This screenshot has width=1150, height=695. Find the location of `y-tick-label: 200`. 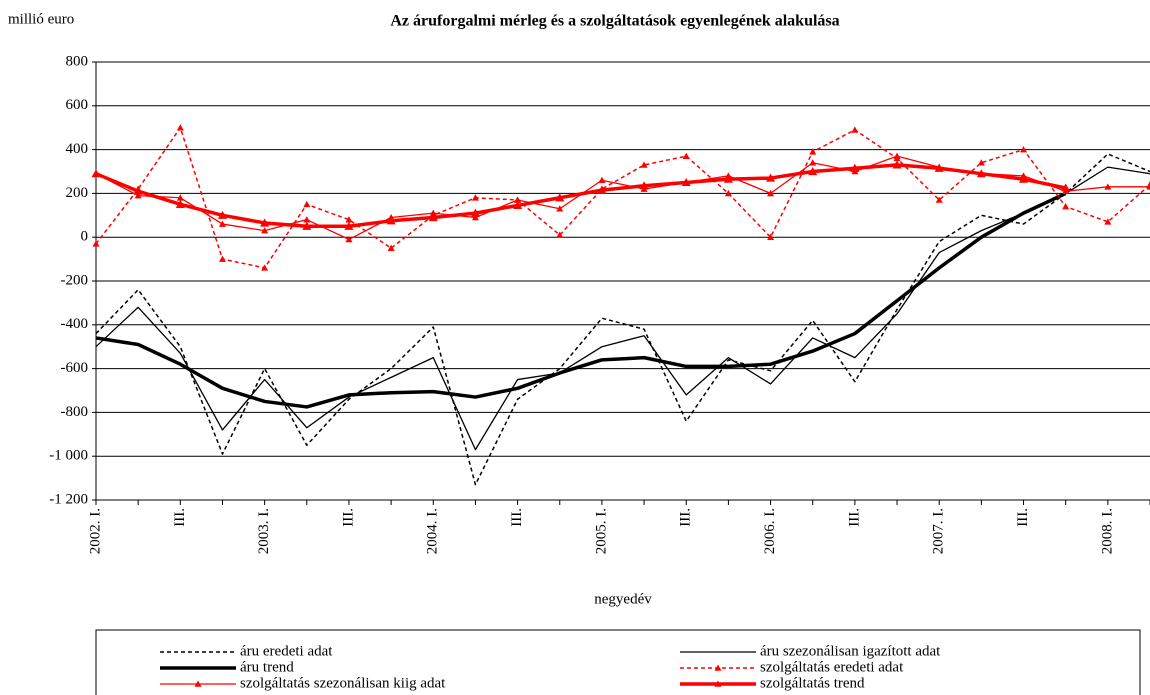

y-tick-label: 200 is located at coordinates (77, 193).